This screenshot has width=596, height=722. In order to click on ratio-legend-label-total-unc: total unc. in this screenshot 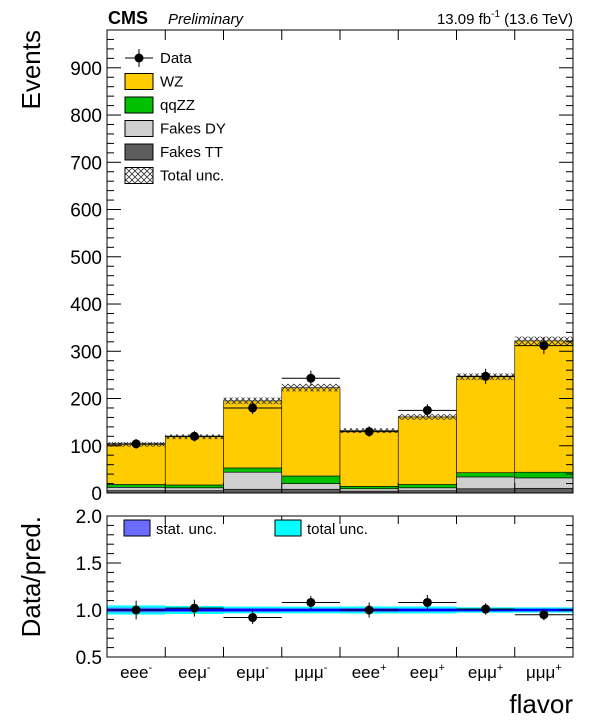, I will do `click(337, 529)`.